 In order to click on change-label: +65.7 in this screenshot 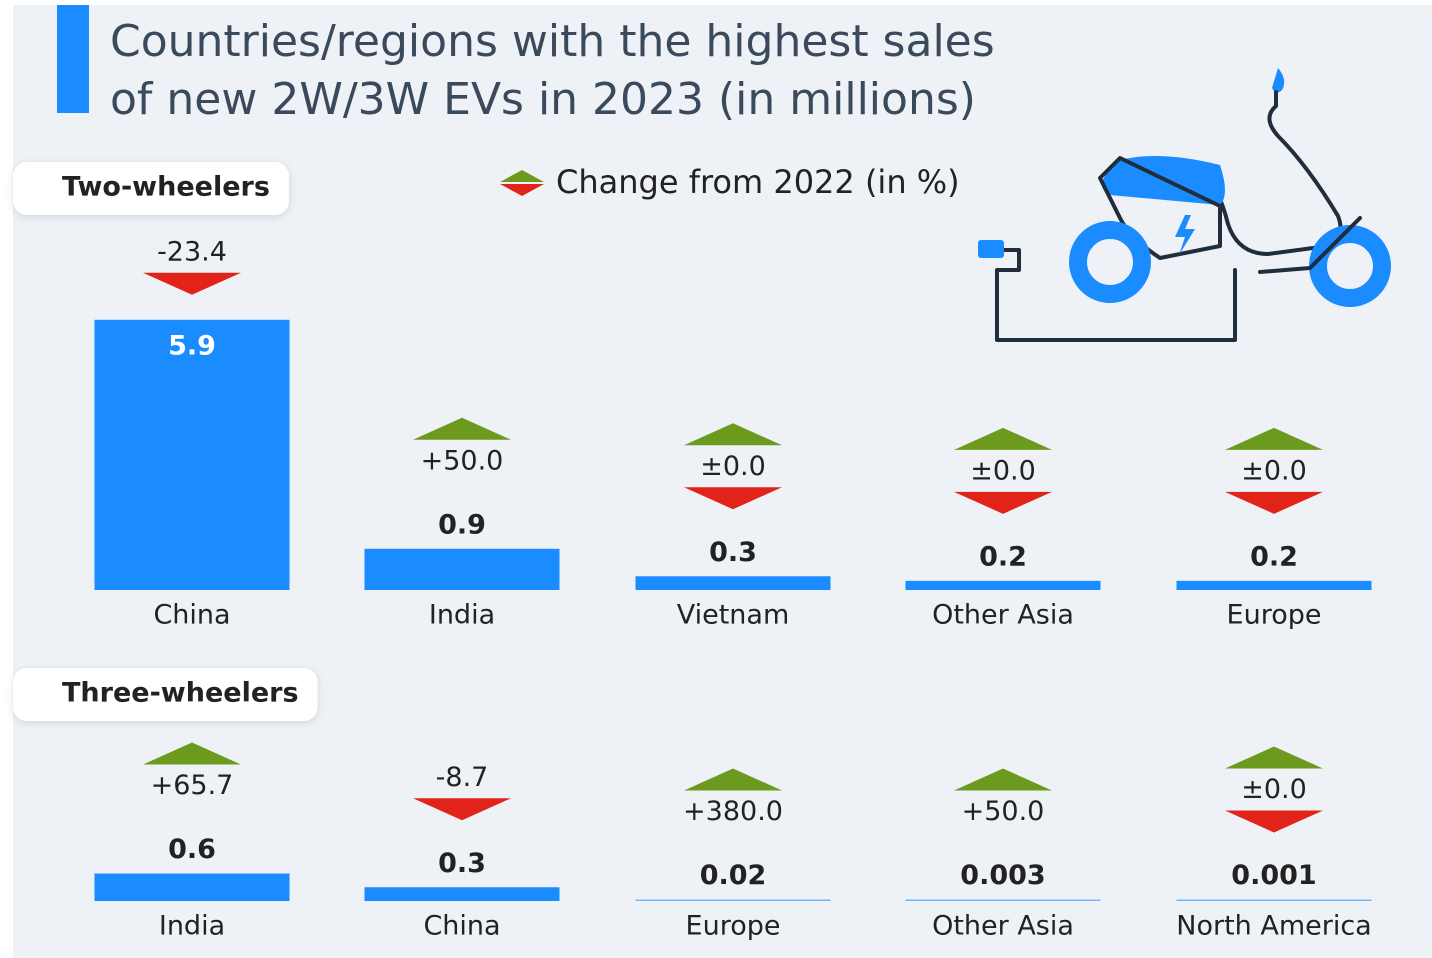, I will do `click(192, 785)`.